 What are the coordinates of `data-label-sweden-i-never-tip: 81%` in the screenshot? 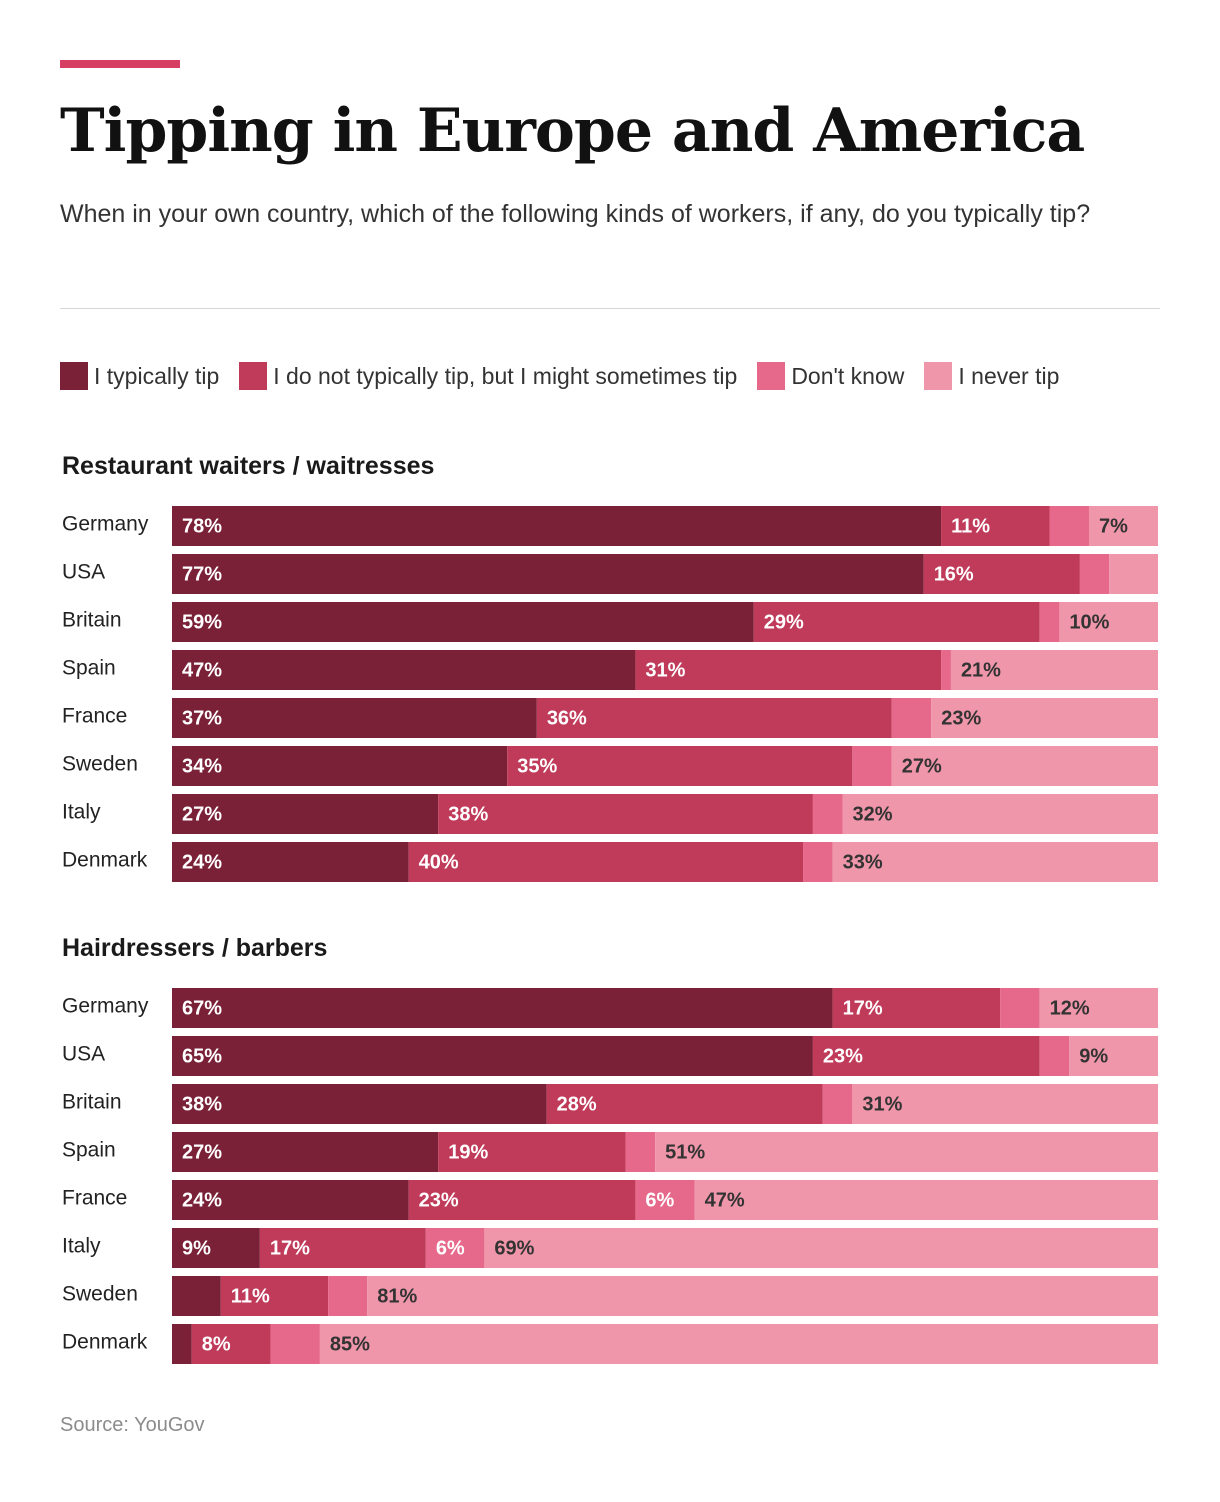 It's located at (397, 1296).